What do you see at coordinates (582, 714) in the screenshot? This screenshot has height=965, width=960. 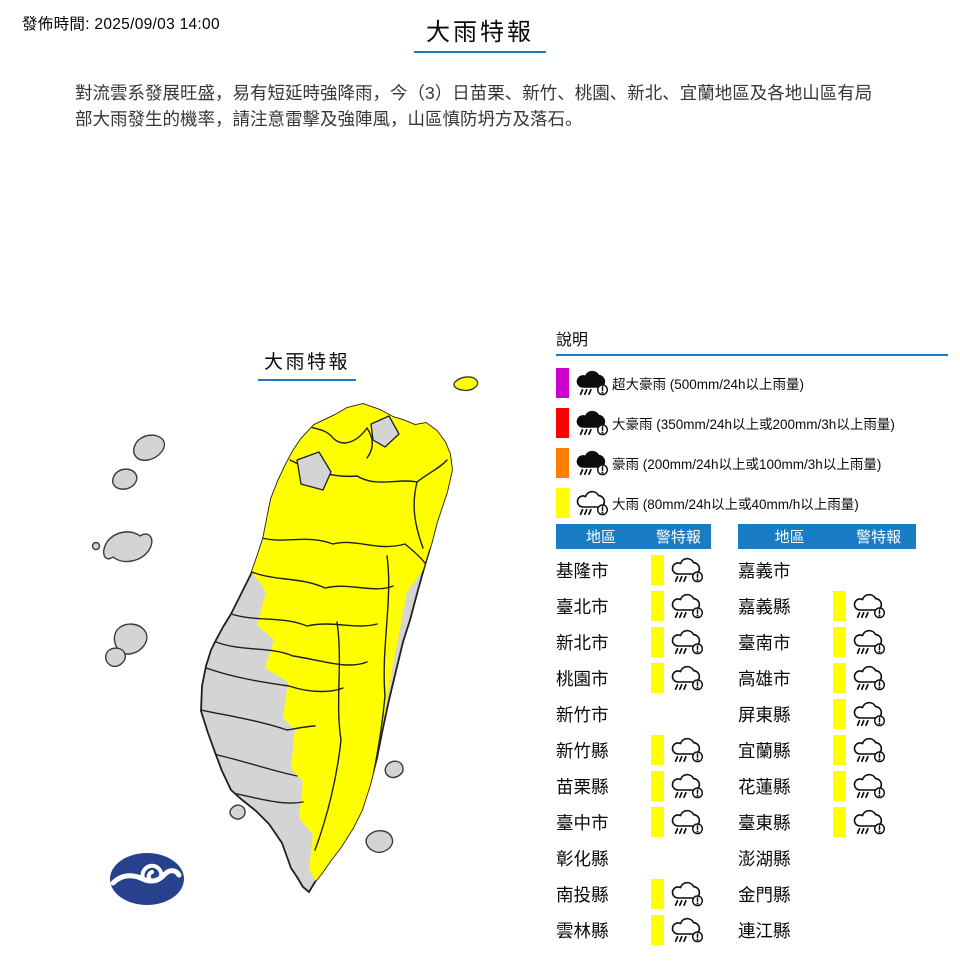 I see `region-name: 新竹市` at bounding box center [582, 714].